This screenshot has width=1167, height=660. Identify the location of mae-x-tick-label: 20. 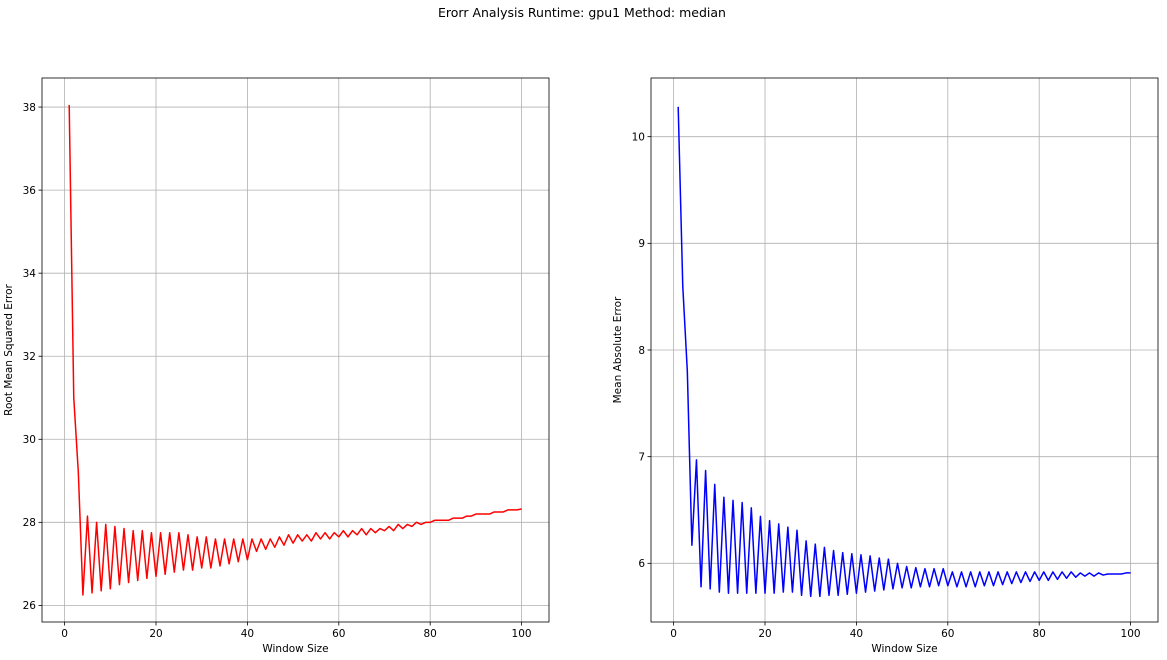
(764, 634).